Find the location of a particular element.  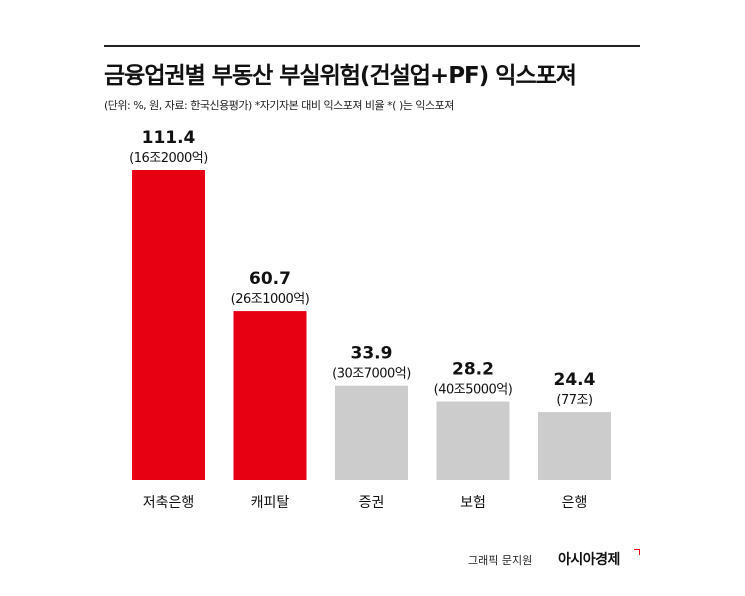

value-label-4: 28.2 is located at coordinates (473, 370).